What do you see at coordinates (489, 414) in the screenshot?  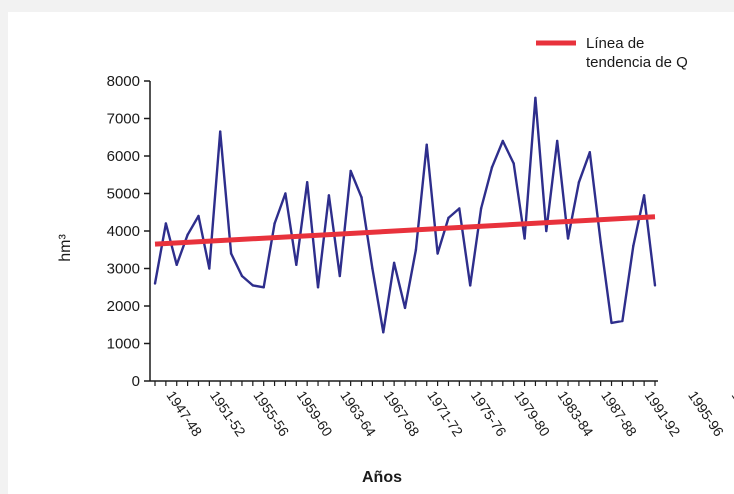 I see `x-tick-label: 1975-76` at bounding box center [489, 414].